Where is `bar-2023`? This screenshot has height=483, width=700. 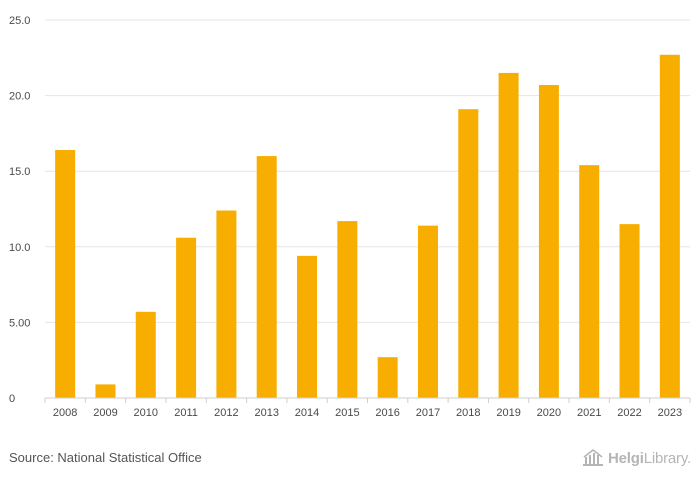
bar-2023 is located at coordinates (669, 226).